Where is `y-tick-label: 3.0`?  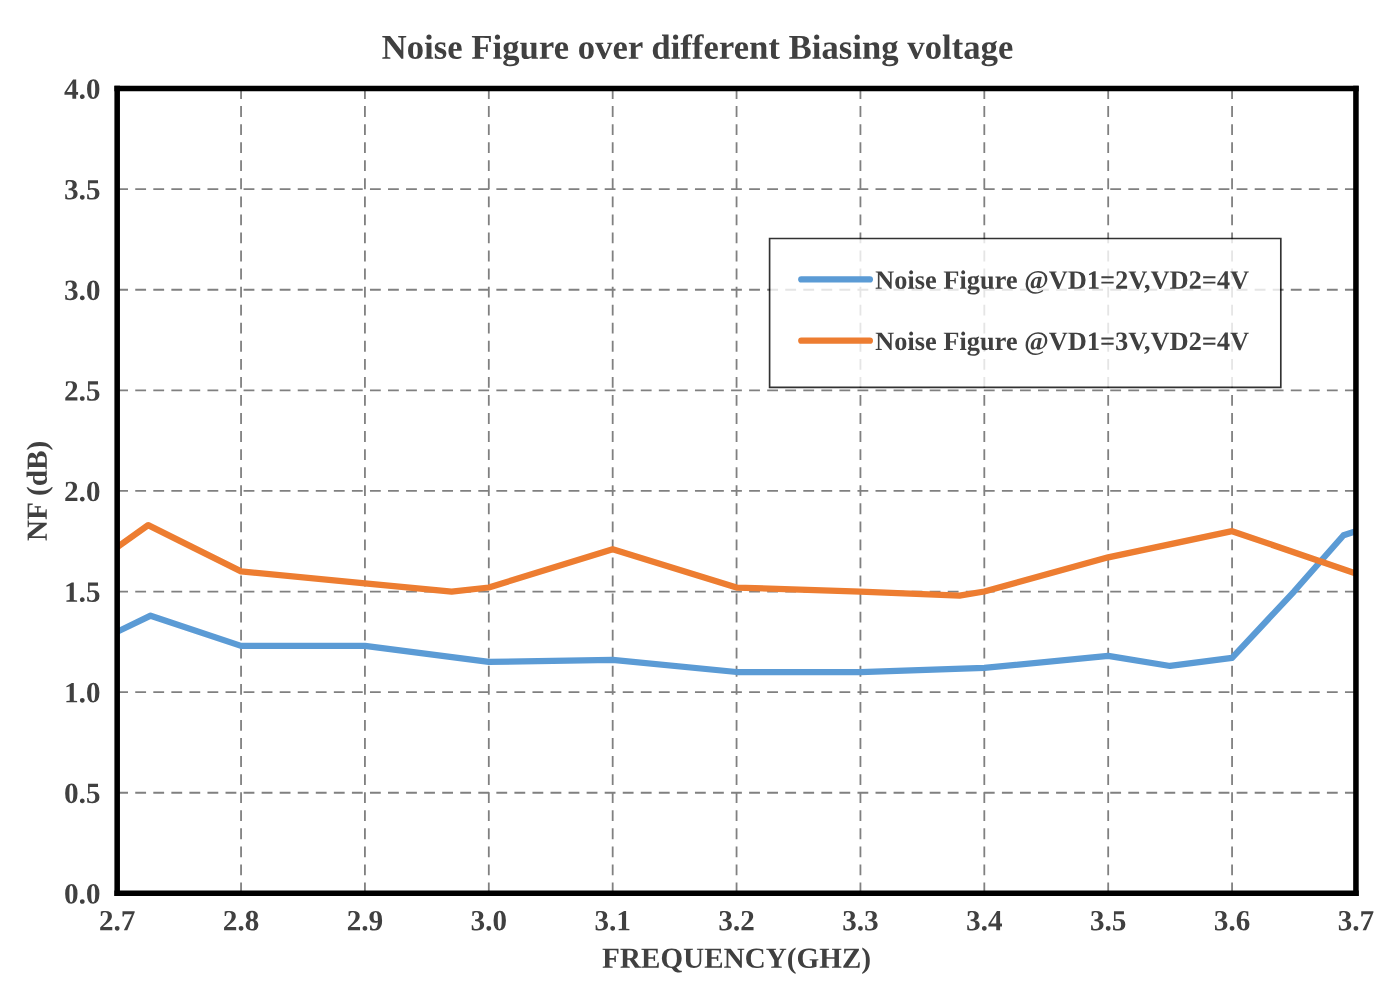 y-tick-label: 3.0 is located at coordinates (82, 290).